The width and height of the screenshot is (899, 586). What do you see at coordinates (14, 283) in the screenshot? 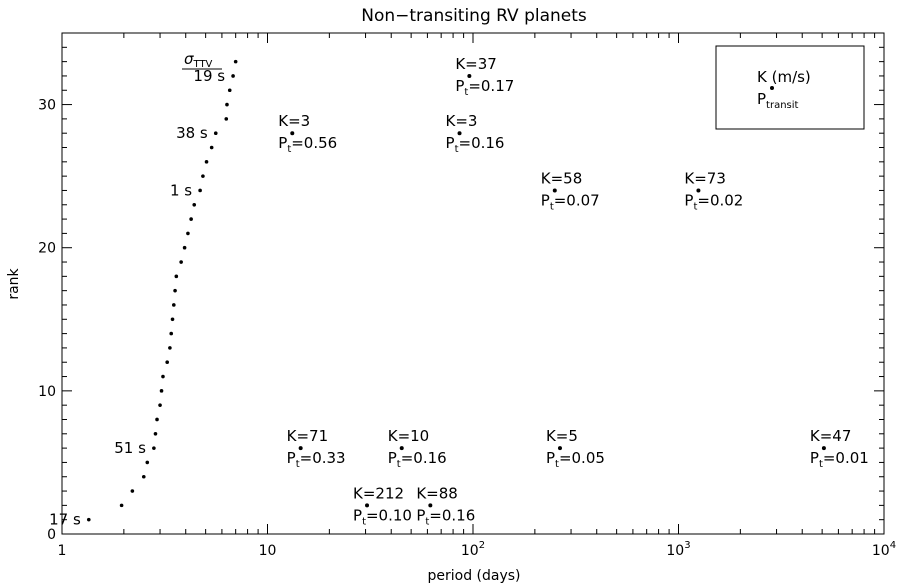
I see `y-axis-label: rank` at bounding box center [14, 283].